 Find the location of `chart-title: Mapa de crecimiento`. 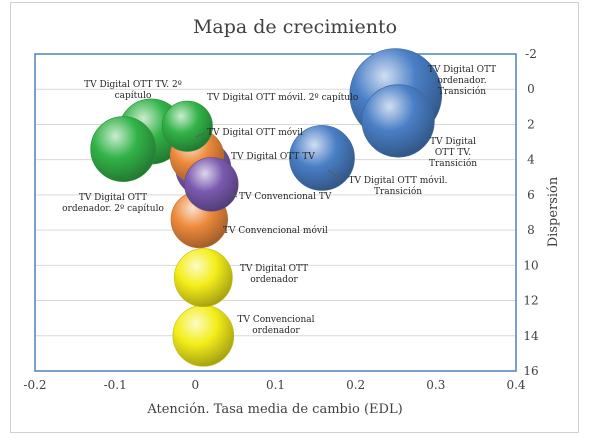

chart-title: Mapa de crecimiento is located at coordinates (295, 27).